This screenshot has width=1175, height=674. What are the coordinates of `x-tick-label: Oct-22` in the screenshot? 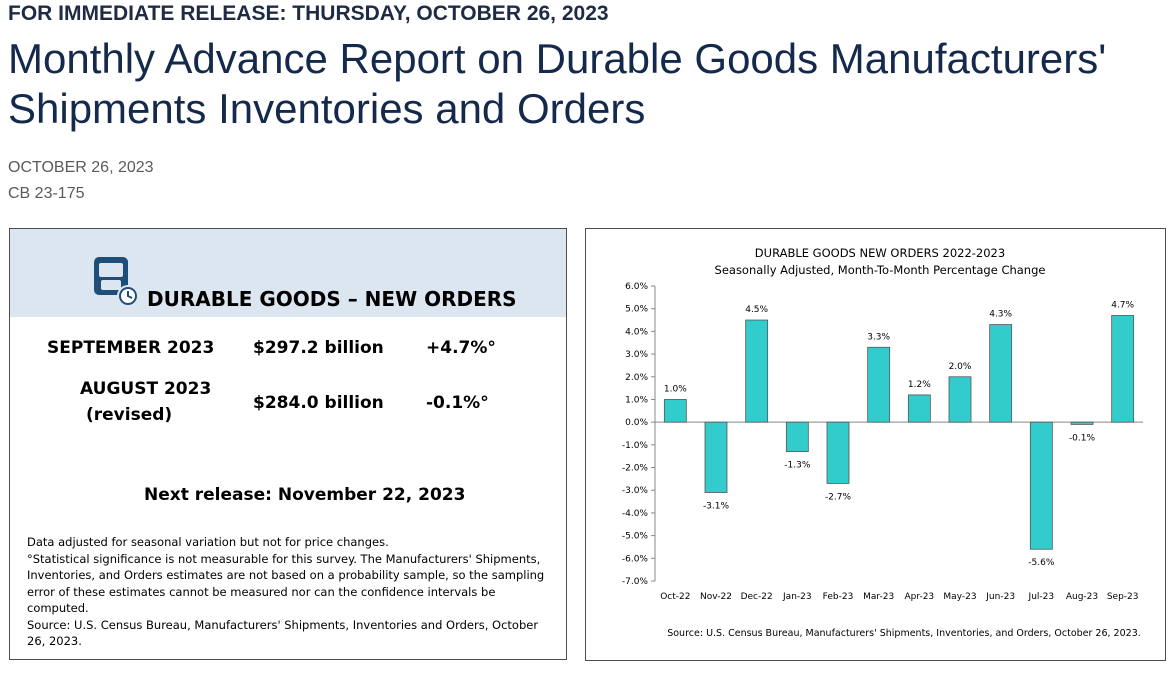 It's located at (675, 597).